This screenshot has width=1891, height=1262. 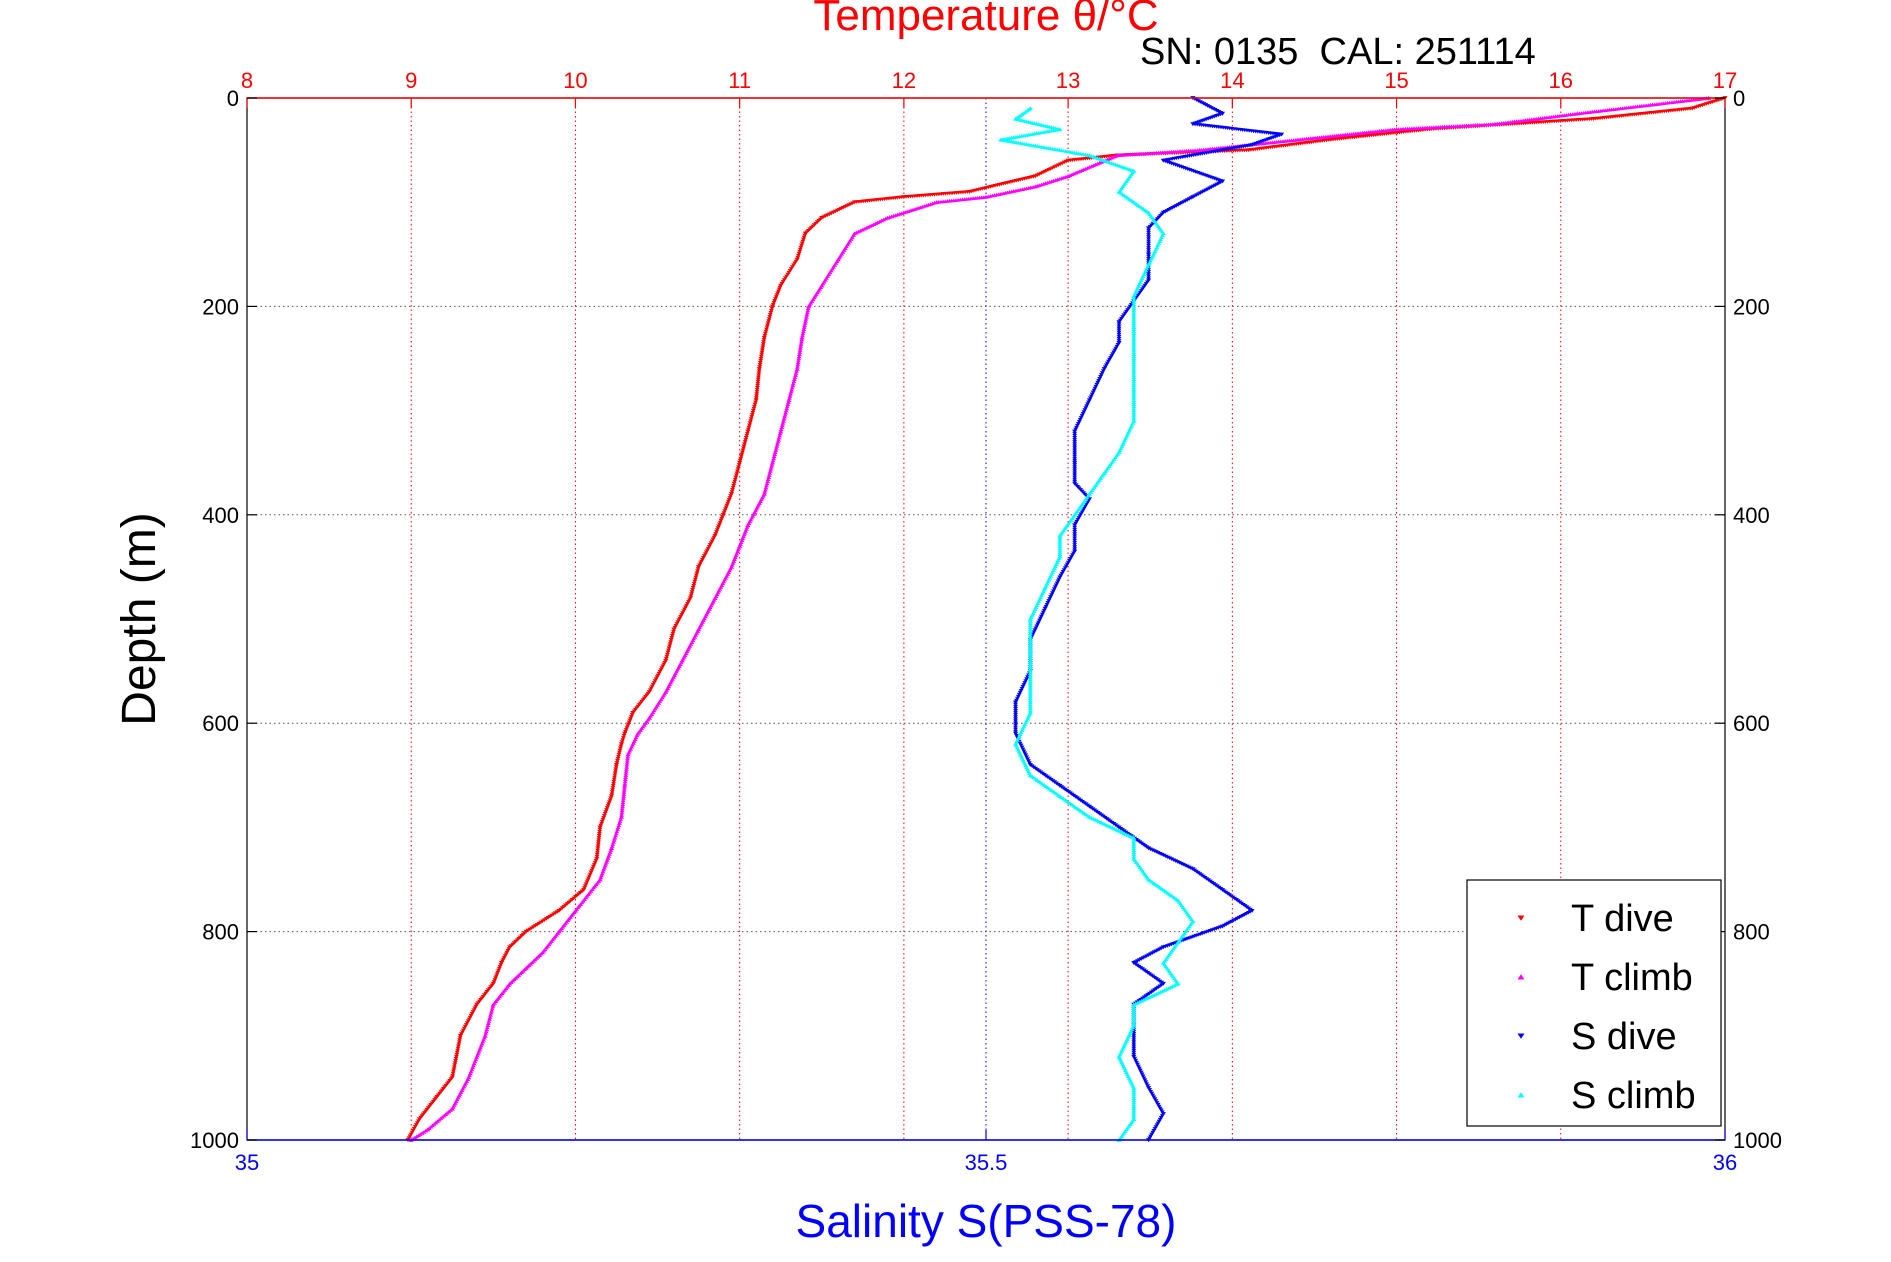 I want to click on depth-tick-label: 0, so click(x=233, y=98).